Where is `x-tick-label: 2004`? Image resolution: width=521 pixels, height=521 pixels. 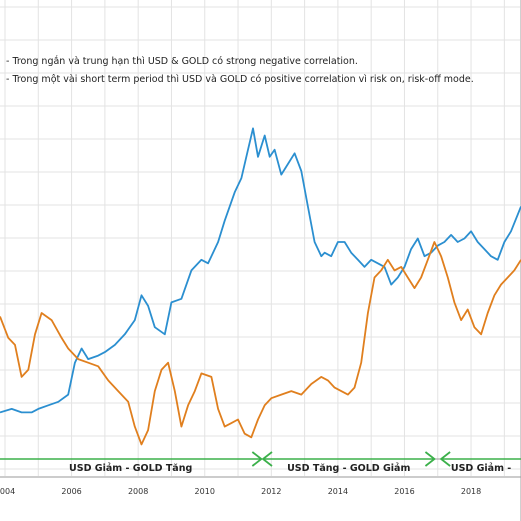 x-tick-label: 2004 is located at coordinates (7, 491).